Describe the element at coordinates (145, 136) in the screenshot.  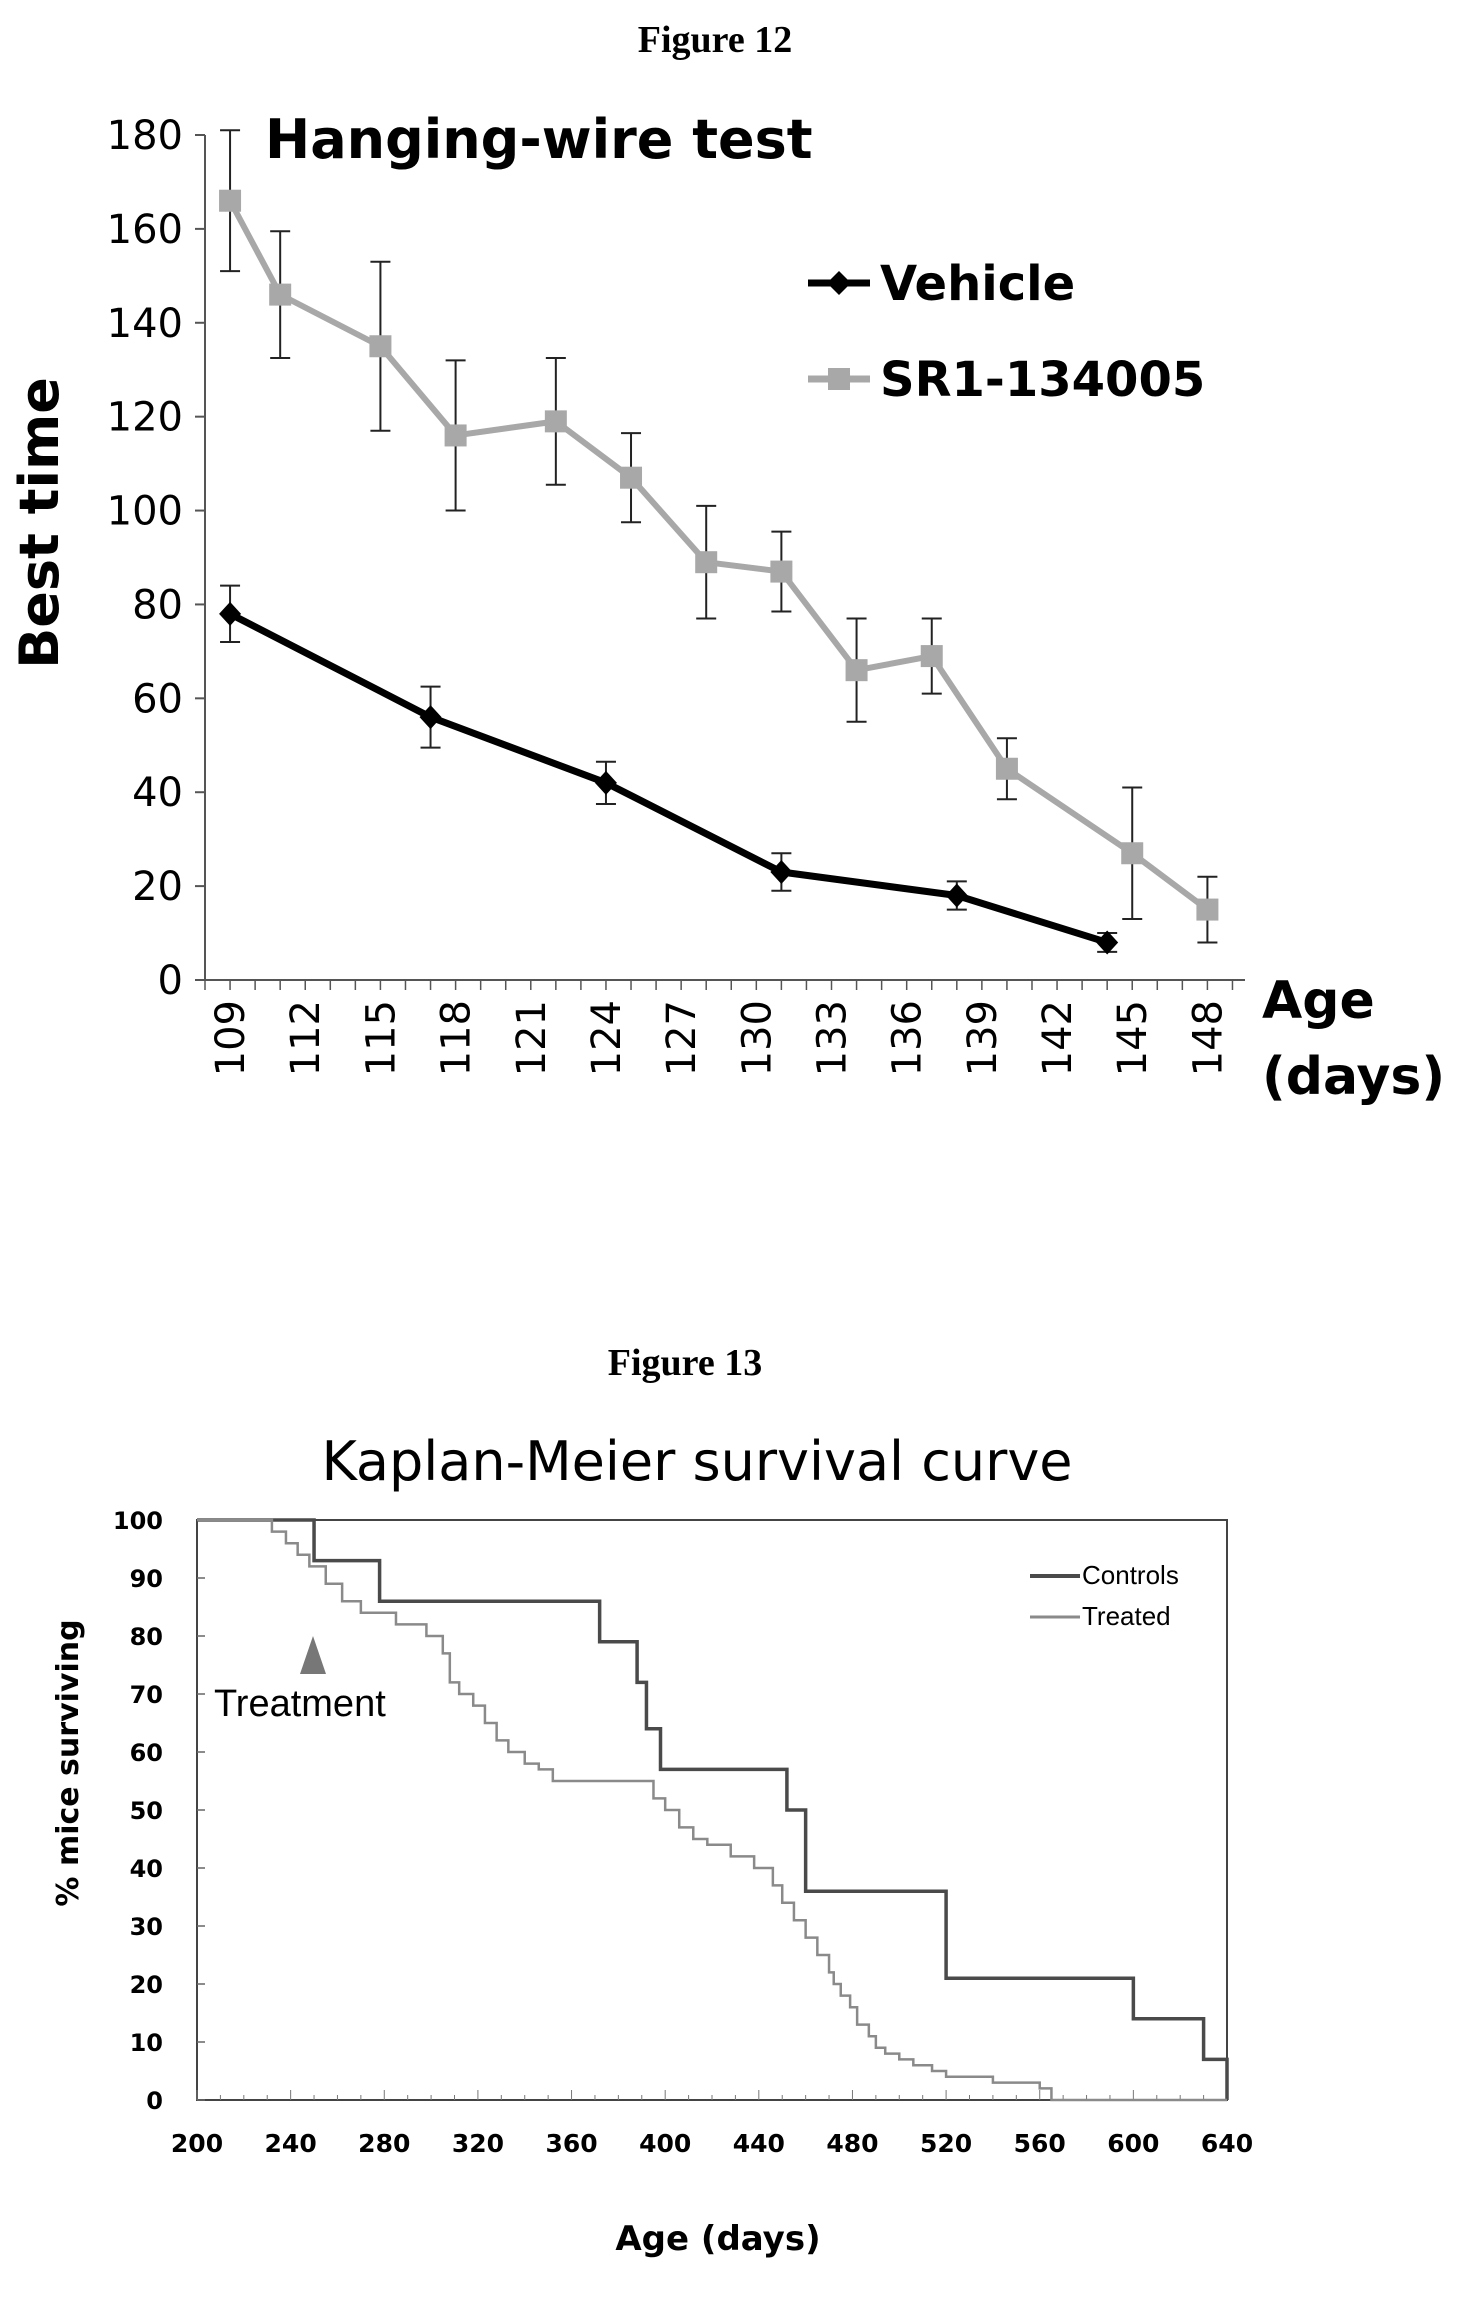
I see `fig12-y-tick-label: 180` at that location.